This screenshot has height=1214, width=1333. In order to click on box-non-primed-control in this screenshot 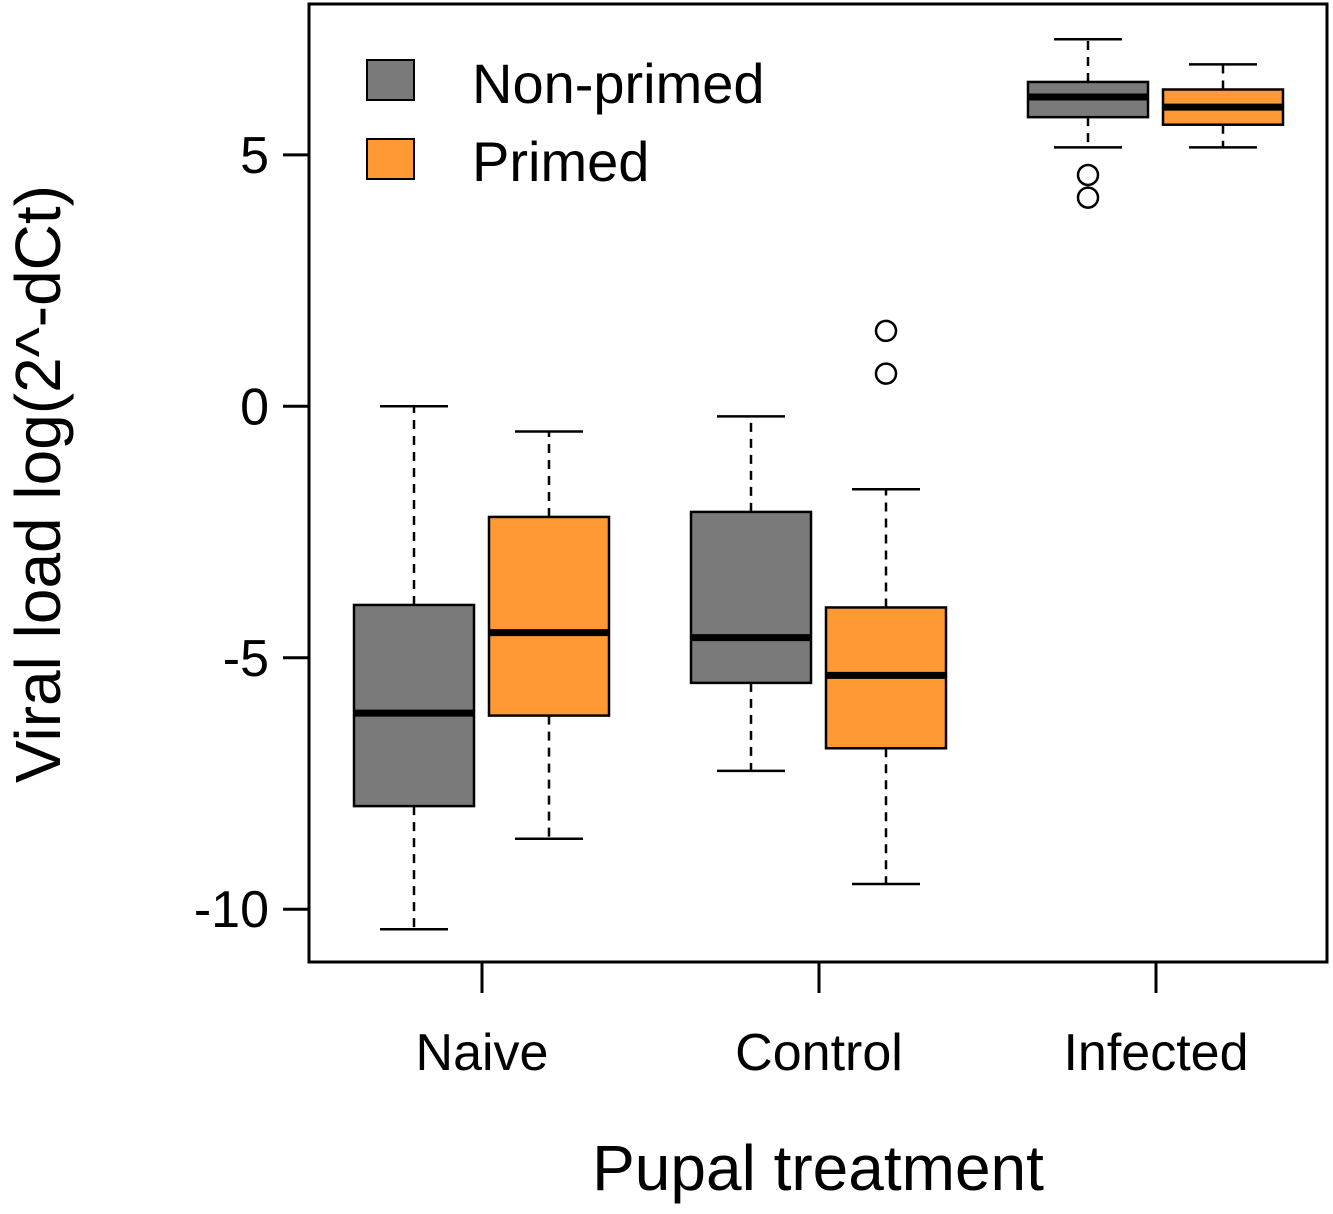, I will do `click(751, 594)`.